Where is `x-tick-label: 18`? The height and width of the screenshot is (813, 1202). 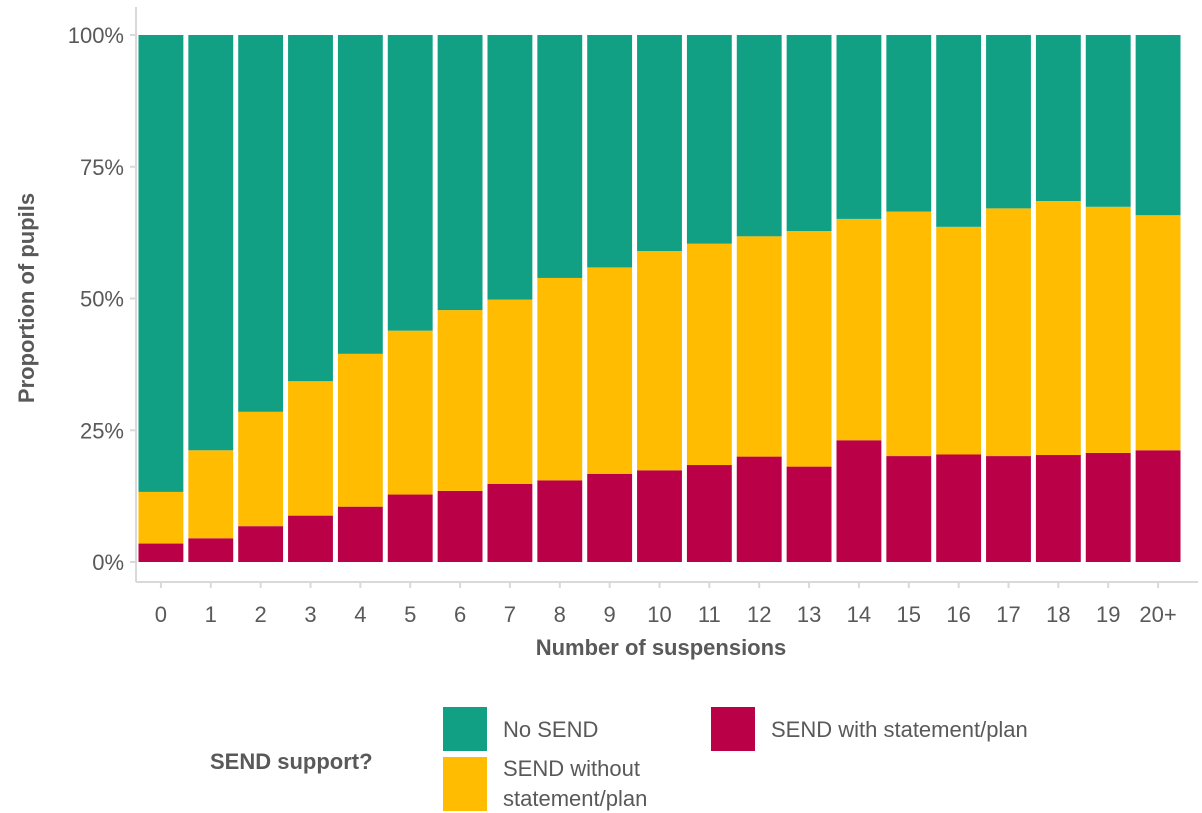 x-tick-label: 18 is located at coordinates (1058, 614).